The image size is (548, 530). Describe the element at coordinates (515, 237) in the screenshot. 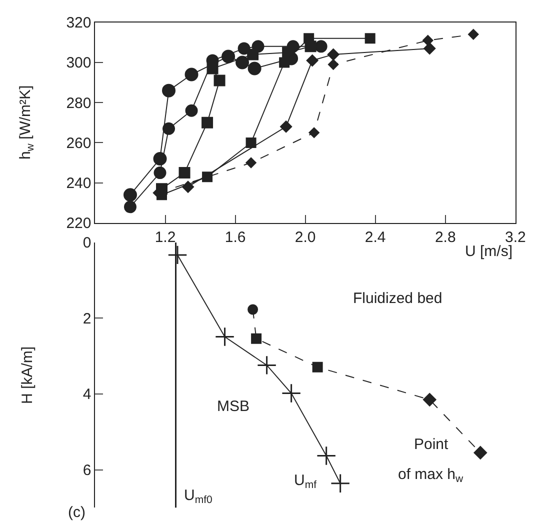

I see `x-tick-label: 3.2` at that location.